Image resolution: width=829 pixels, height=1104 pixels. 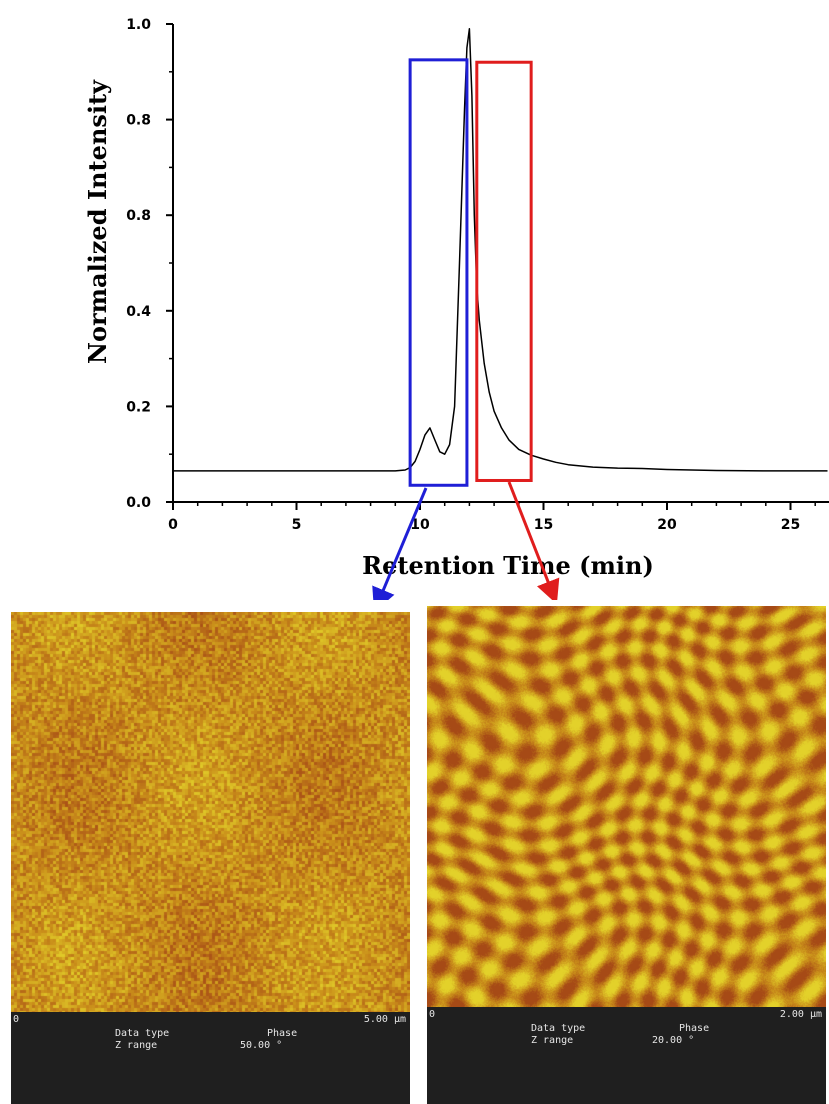 I want to click on x-axis-title: Retention Time (min), so click(x=508, y=565).